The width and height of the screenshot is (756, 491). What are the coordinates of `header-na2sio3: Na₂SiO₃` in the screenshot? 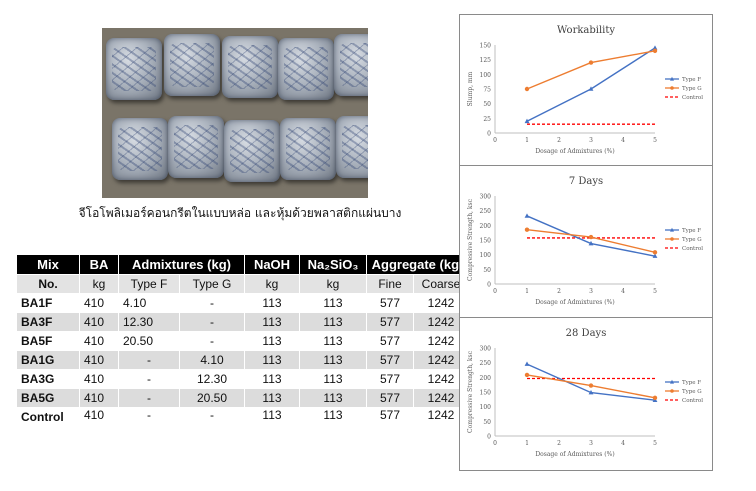 It's located at (333, 264).